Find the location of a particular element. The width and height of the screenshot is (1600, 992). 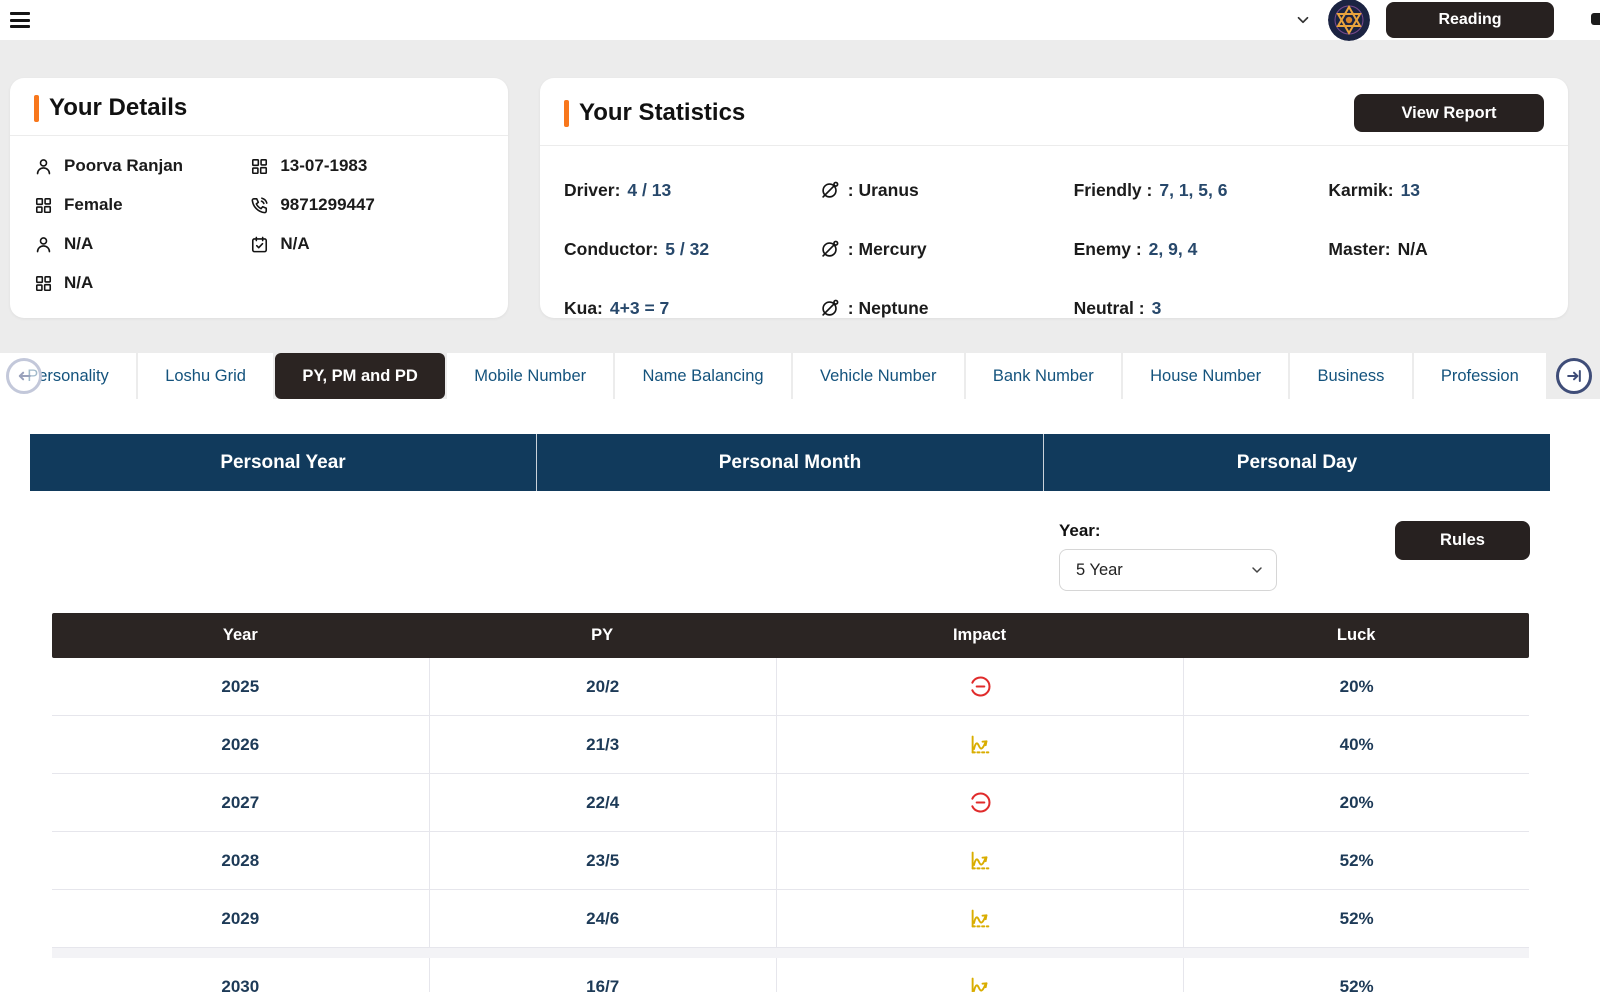

detail-item: Poorva Ranjan is located at coordinates (142, 166).